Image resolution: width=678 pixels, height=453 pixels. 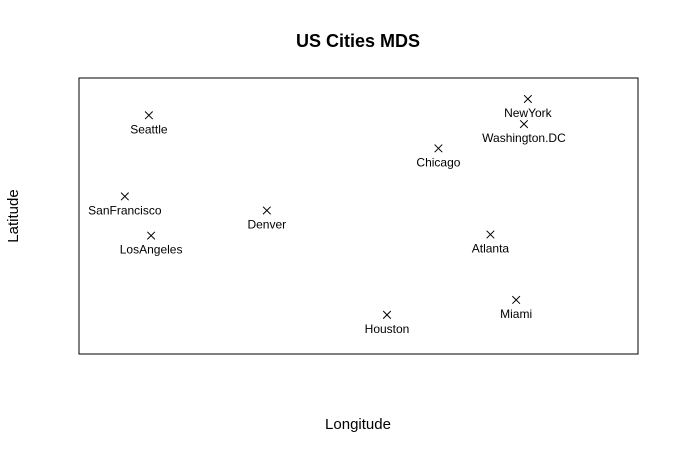 I want to click on point-label: Seattle, so click(x=149, y=129).